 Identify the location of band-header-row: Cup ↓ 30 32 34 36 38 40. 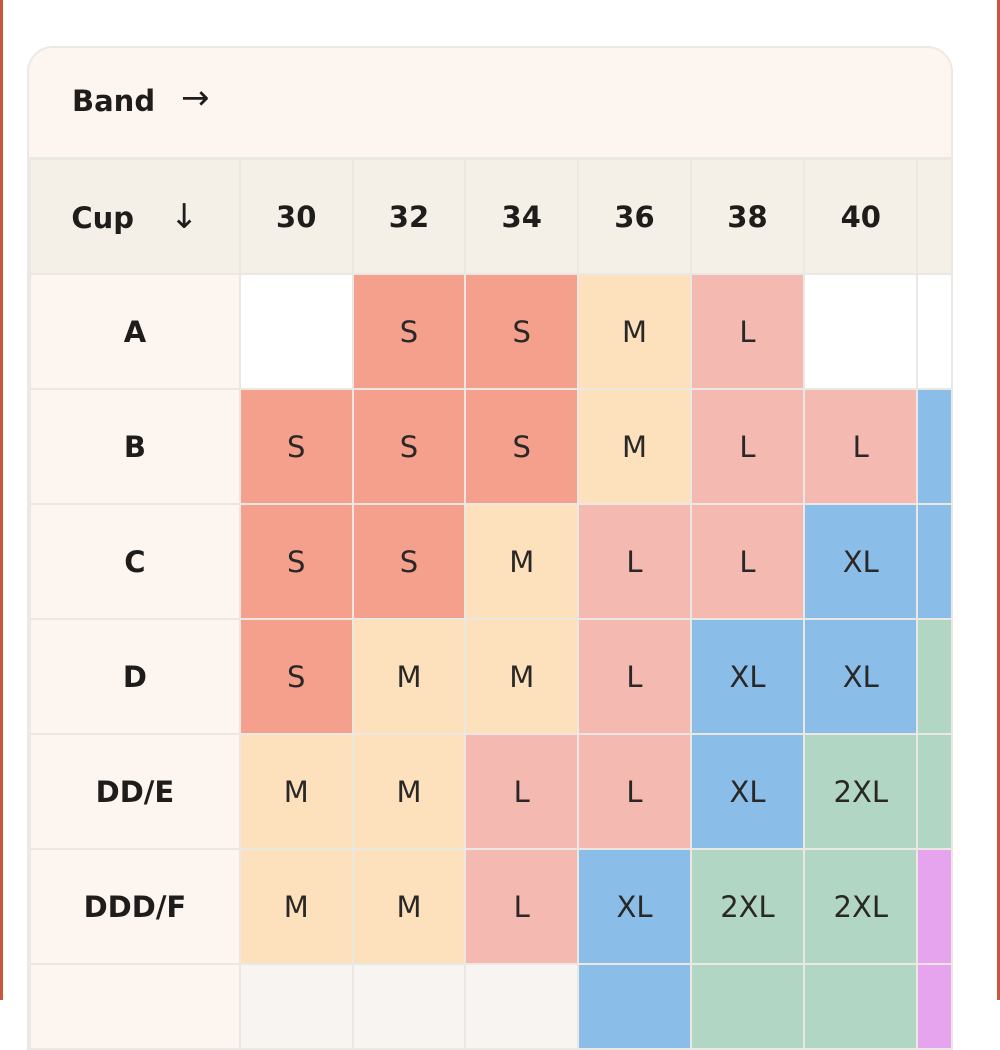
(490, 216).